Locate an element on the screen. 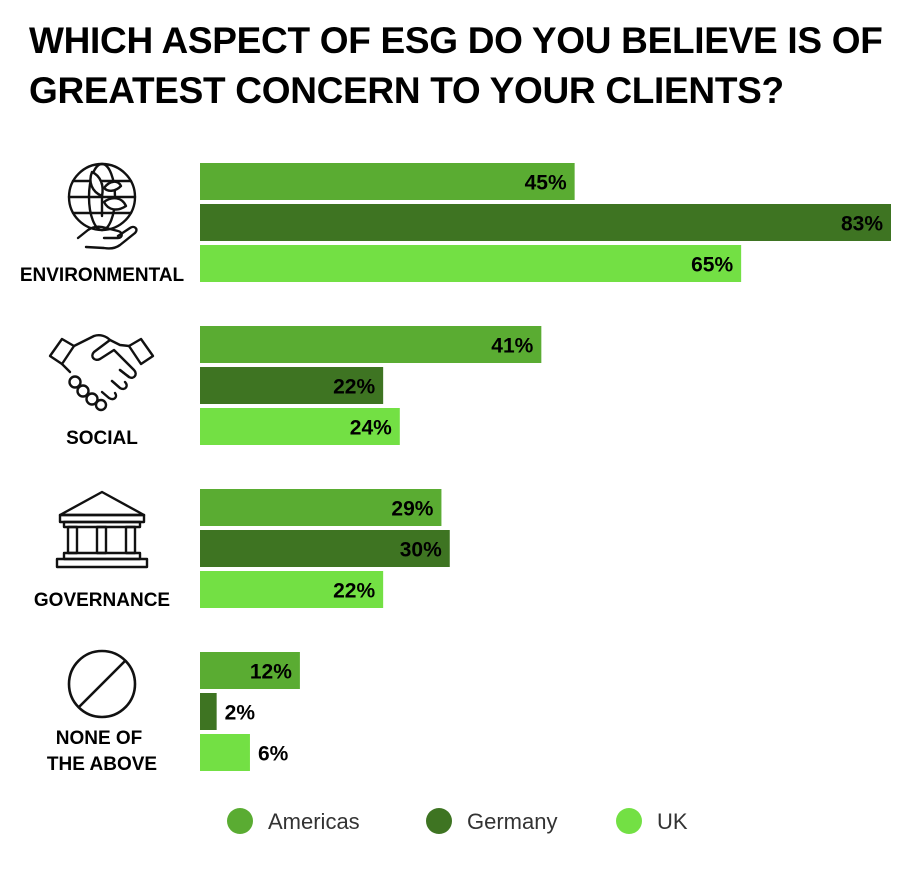  category-label-environmental: ENVIRONMENTAL is located at coordinates (102, 275).